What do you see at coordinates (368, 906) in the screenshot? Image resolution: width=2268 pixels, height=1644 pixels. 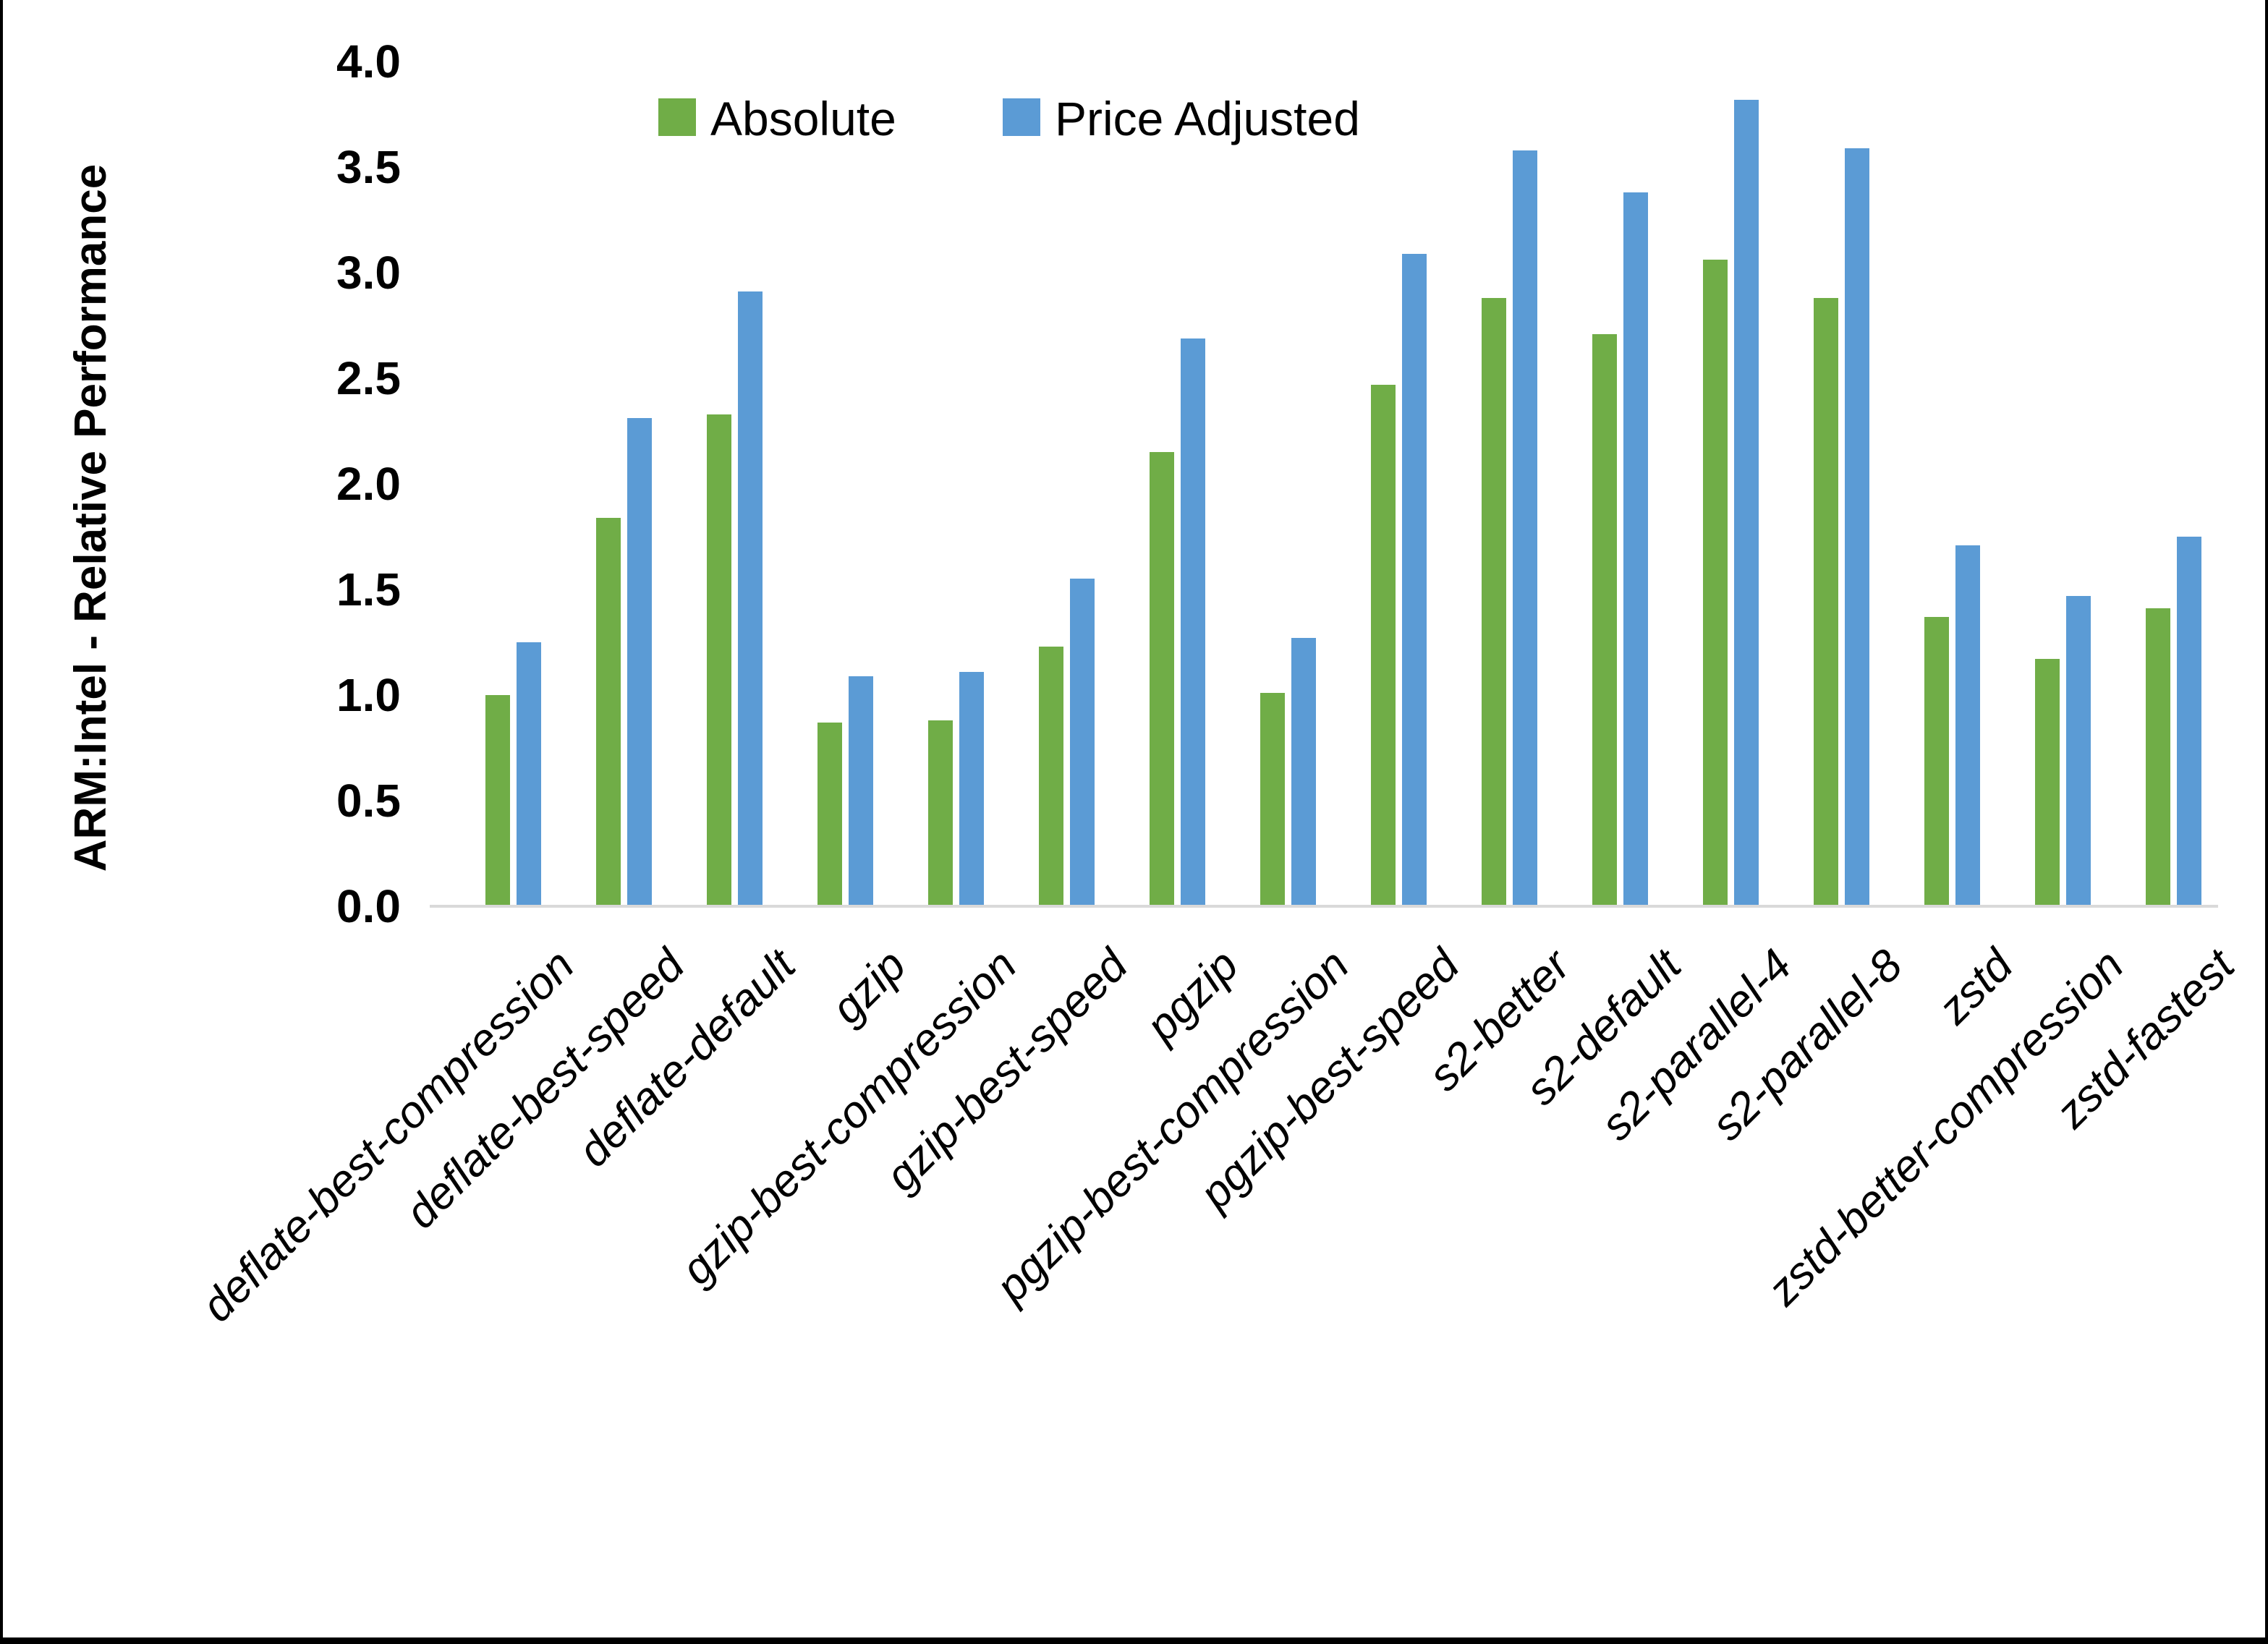 I see `y-tick-label: 0.0` at bounding box center [368, 906].